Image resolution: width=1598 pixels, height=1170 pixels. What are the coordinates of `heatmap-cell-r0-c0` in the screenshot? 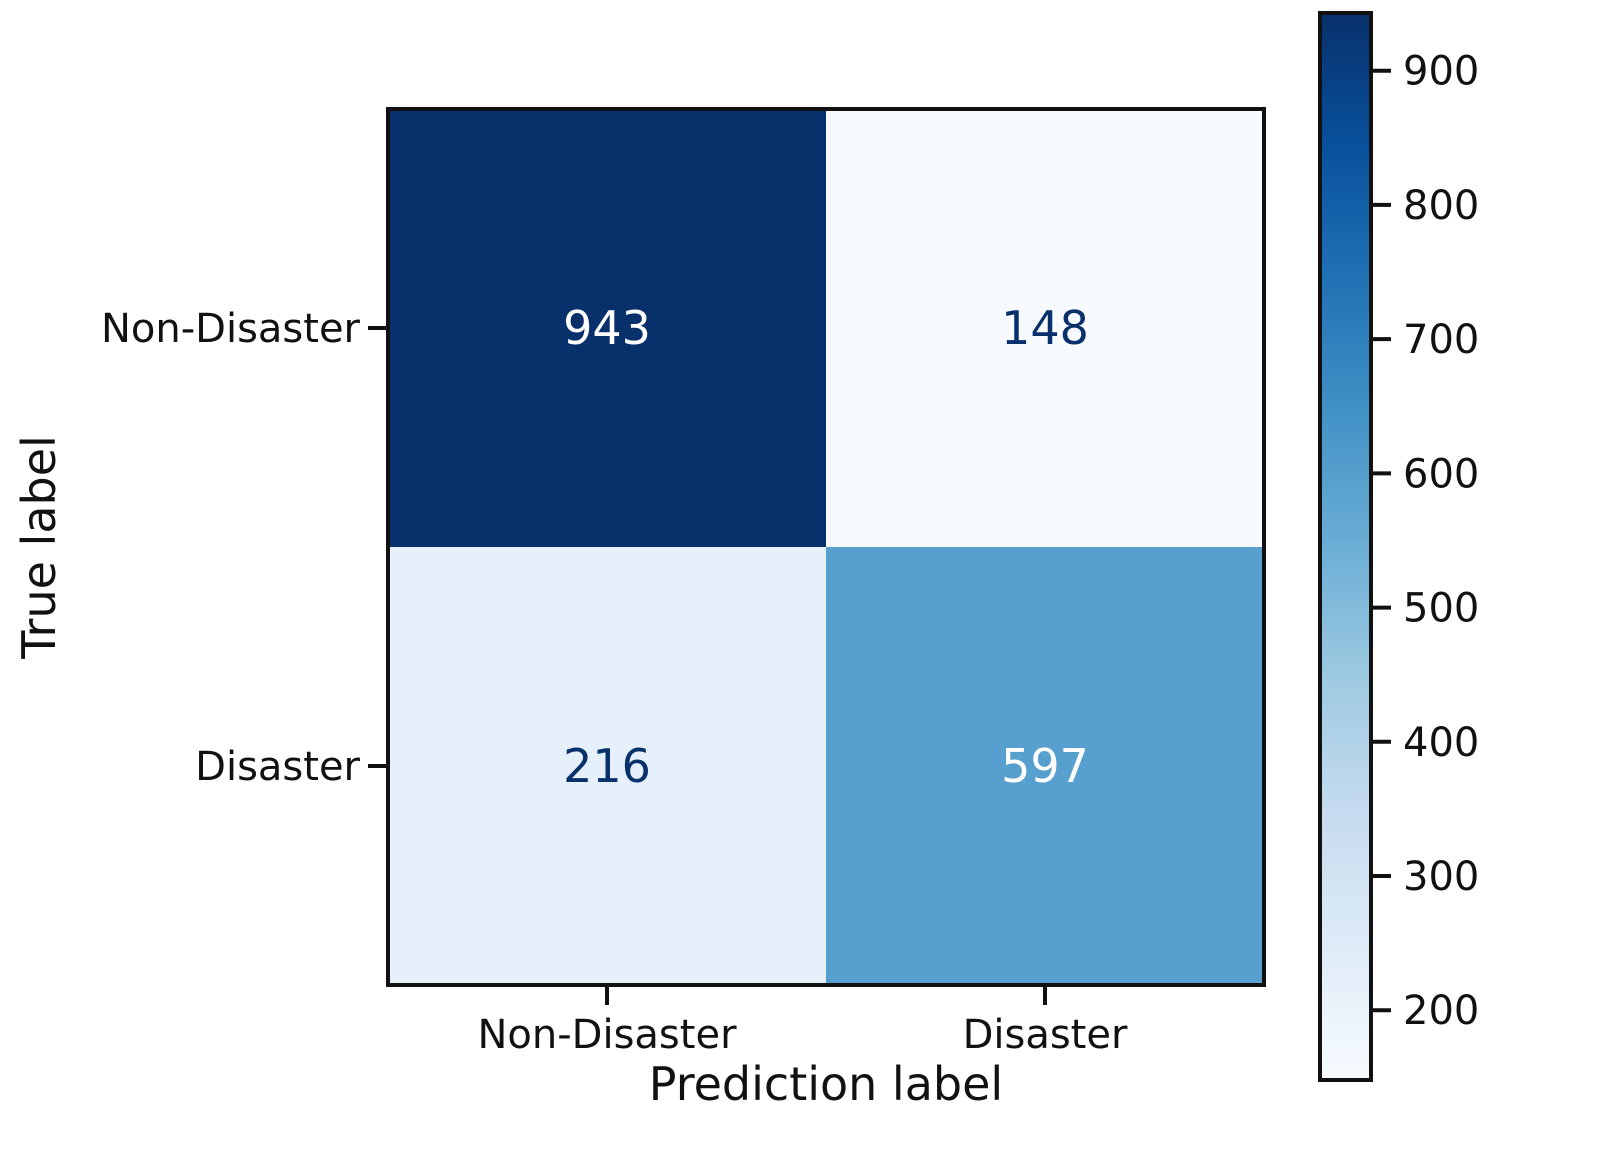 It's located at (607, 328).